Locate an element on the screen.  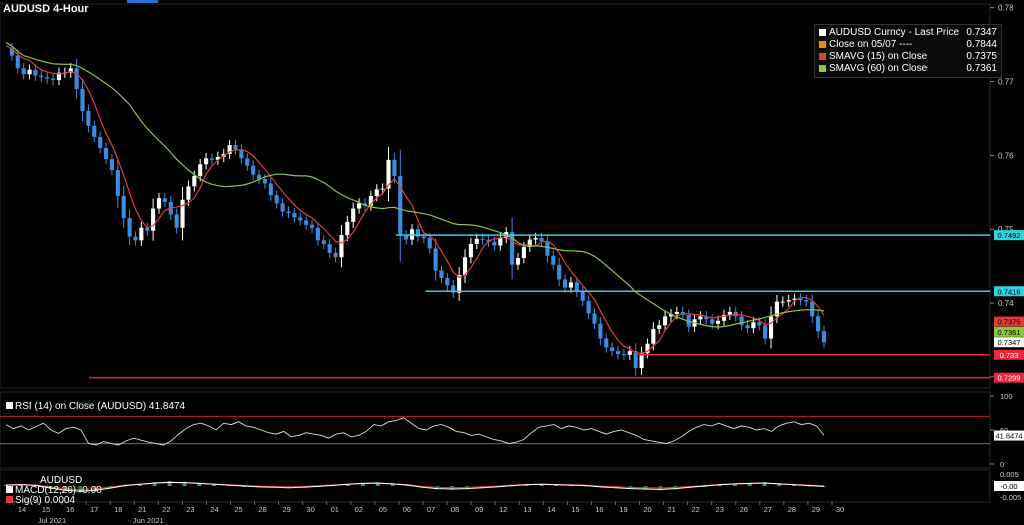
macd-series-name: AUDUSD is located at coordinates (61, 480).